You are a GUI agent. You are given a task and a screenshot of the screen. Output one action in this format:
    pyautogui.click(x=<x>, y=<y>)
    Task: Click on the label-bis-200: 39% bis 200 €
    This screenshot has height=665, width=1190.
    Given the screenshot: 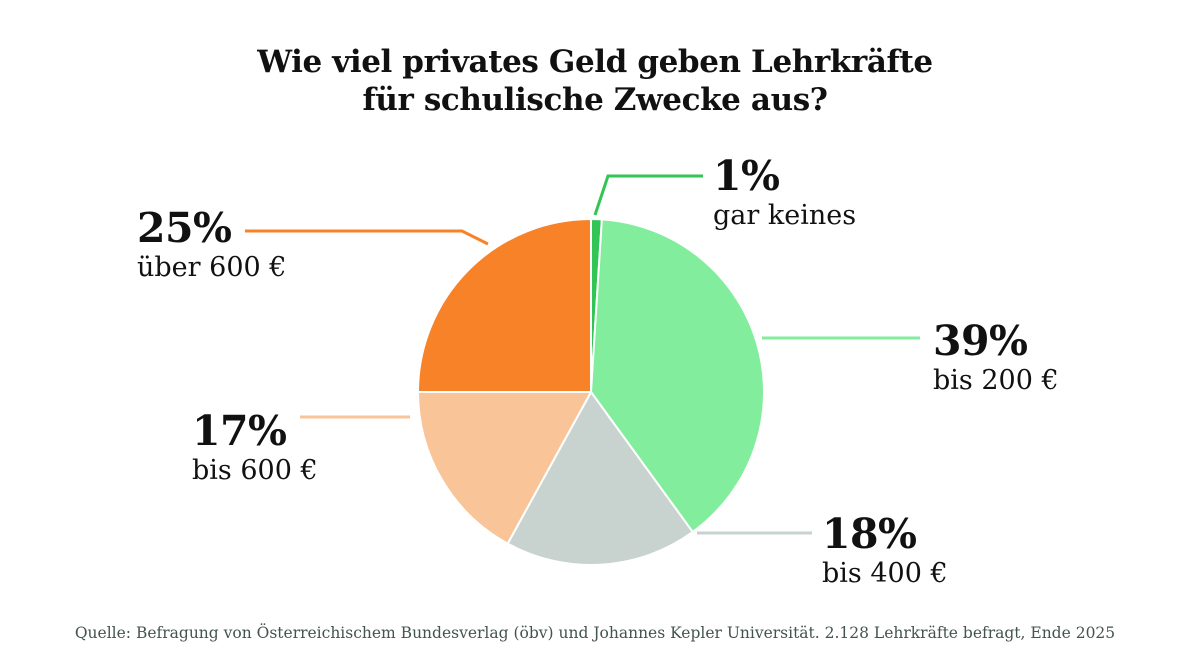 What is the action you would take?
    pyautogui.click(x=996, y=358)
    